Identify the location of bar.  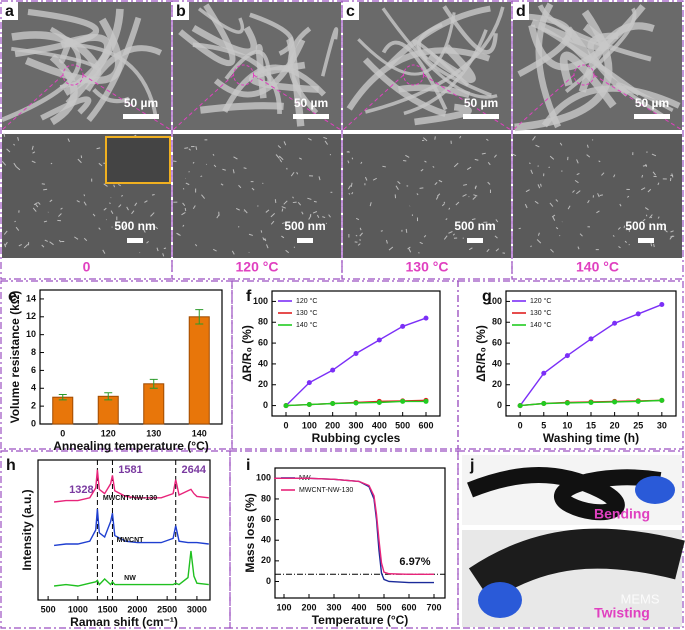
(154, 404).